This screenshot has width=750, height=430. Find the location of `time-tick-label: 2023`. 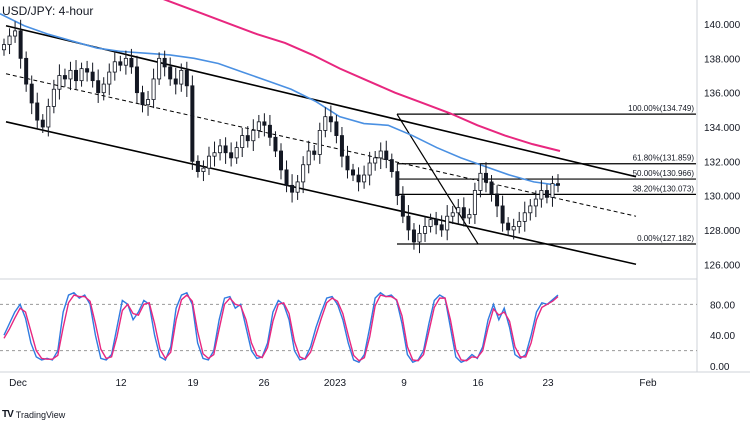

time-tick-label: 2023 is located at coordinates (335, 383).